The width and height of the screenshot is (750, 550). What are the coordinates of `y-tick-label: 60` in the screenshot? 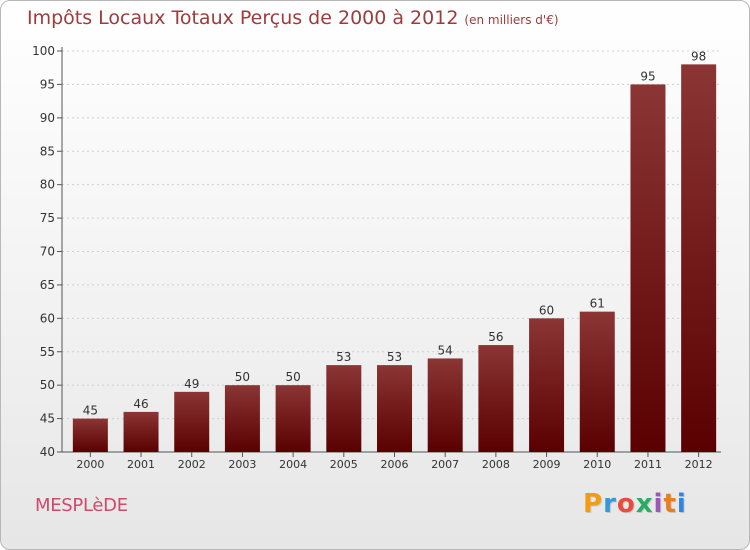 It's located at (47, 318).